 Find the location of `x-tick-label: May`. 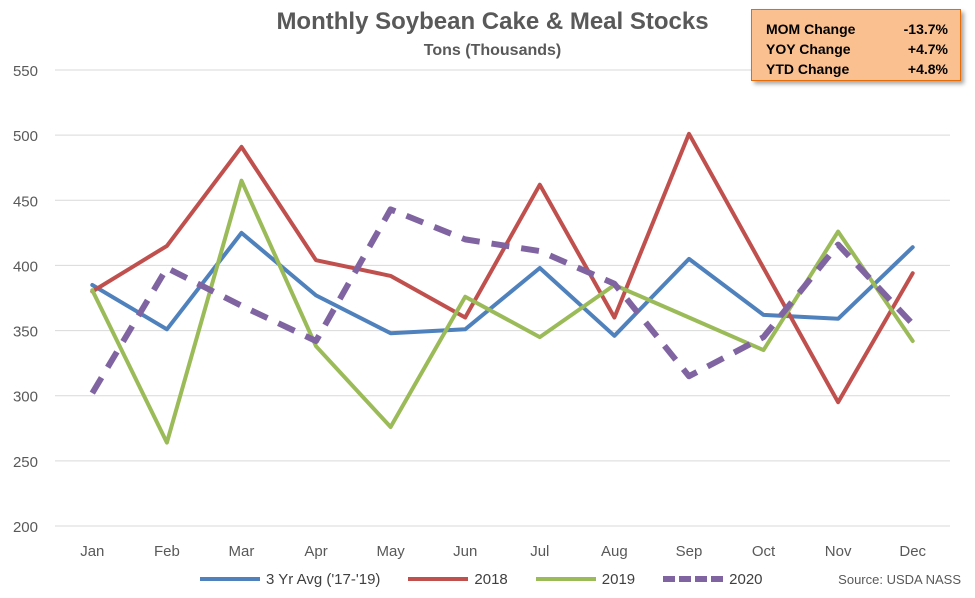

x-tick-label: May is located at coordinates (390, 551).